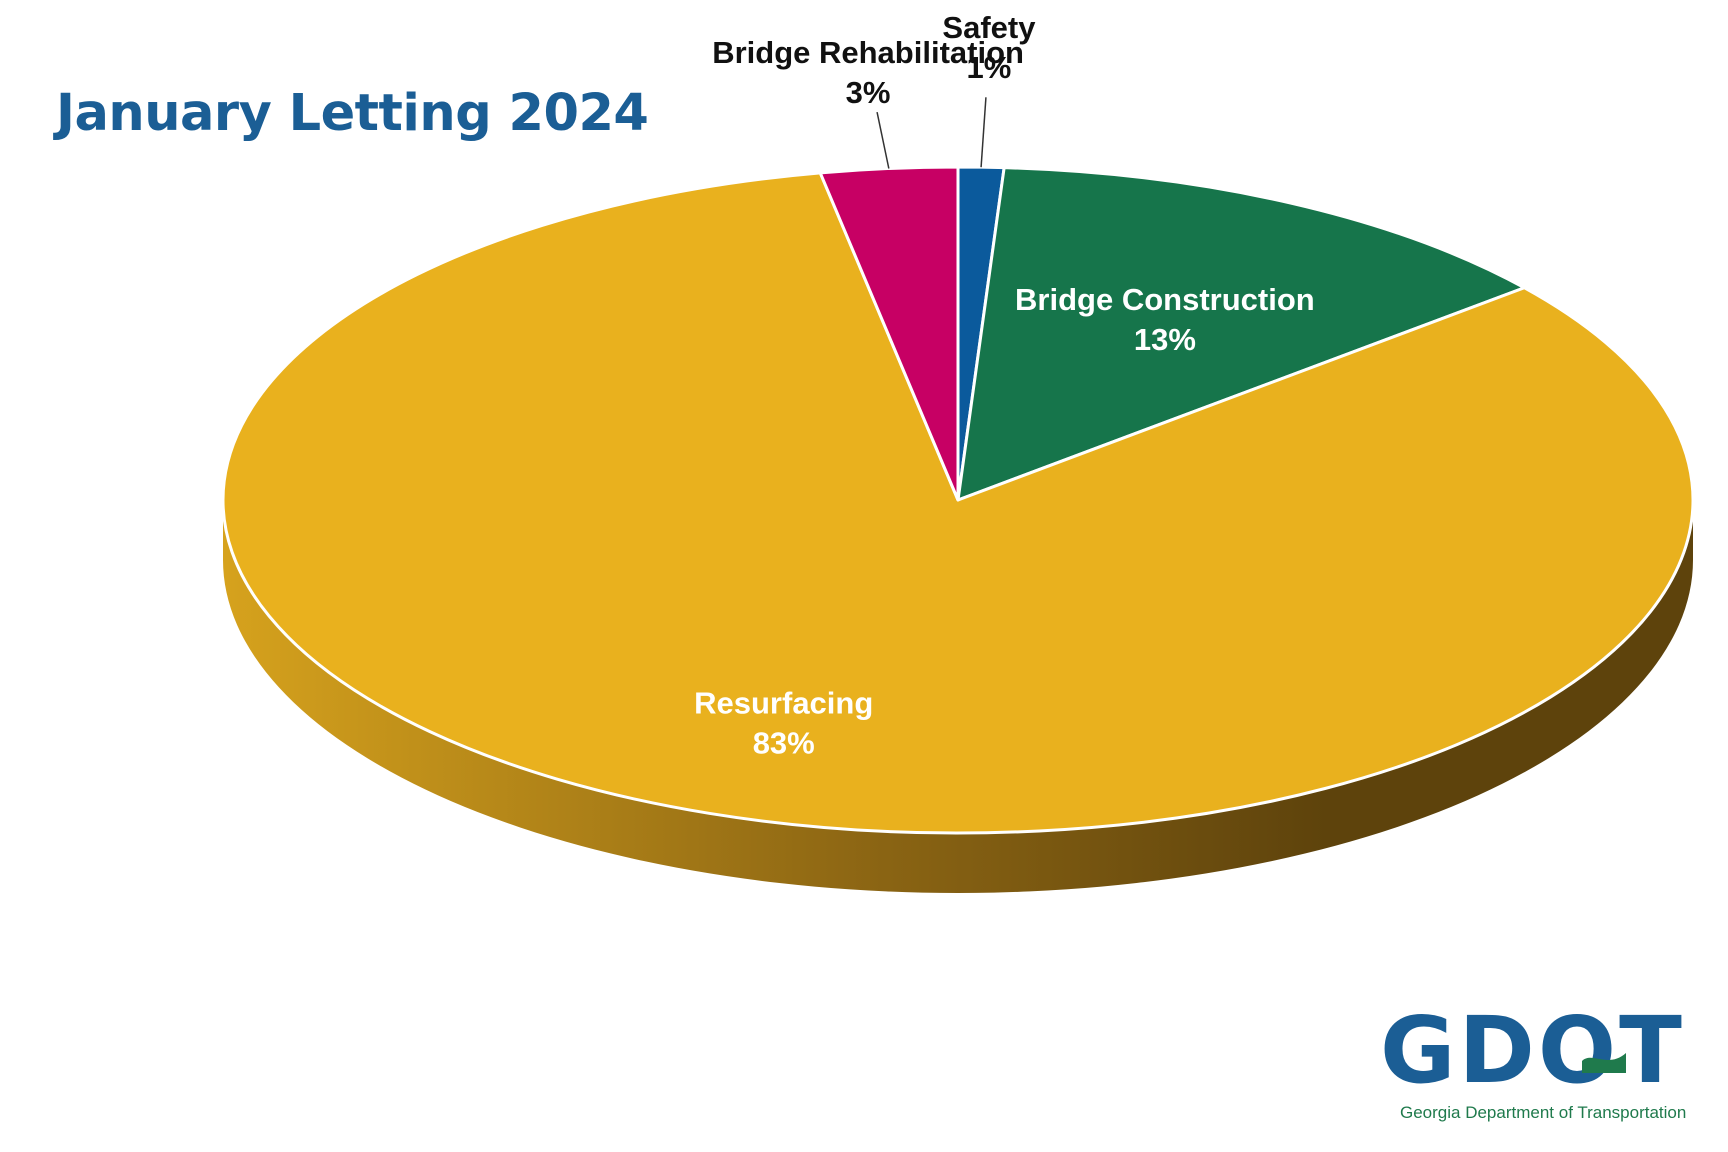 Image resolution: width=1728 pixels, height=1152 pixels. What do you see at coordinates (352, 113) in the screenshot?
I see `chart-title: January Letting 2024` at bounding box center [352, 113].